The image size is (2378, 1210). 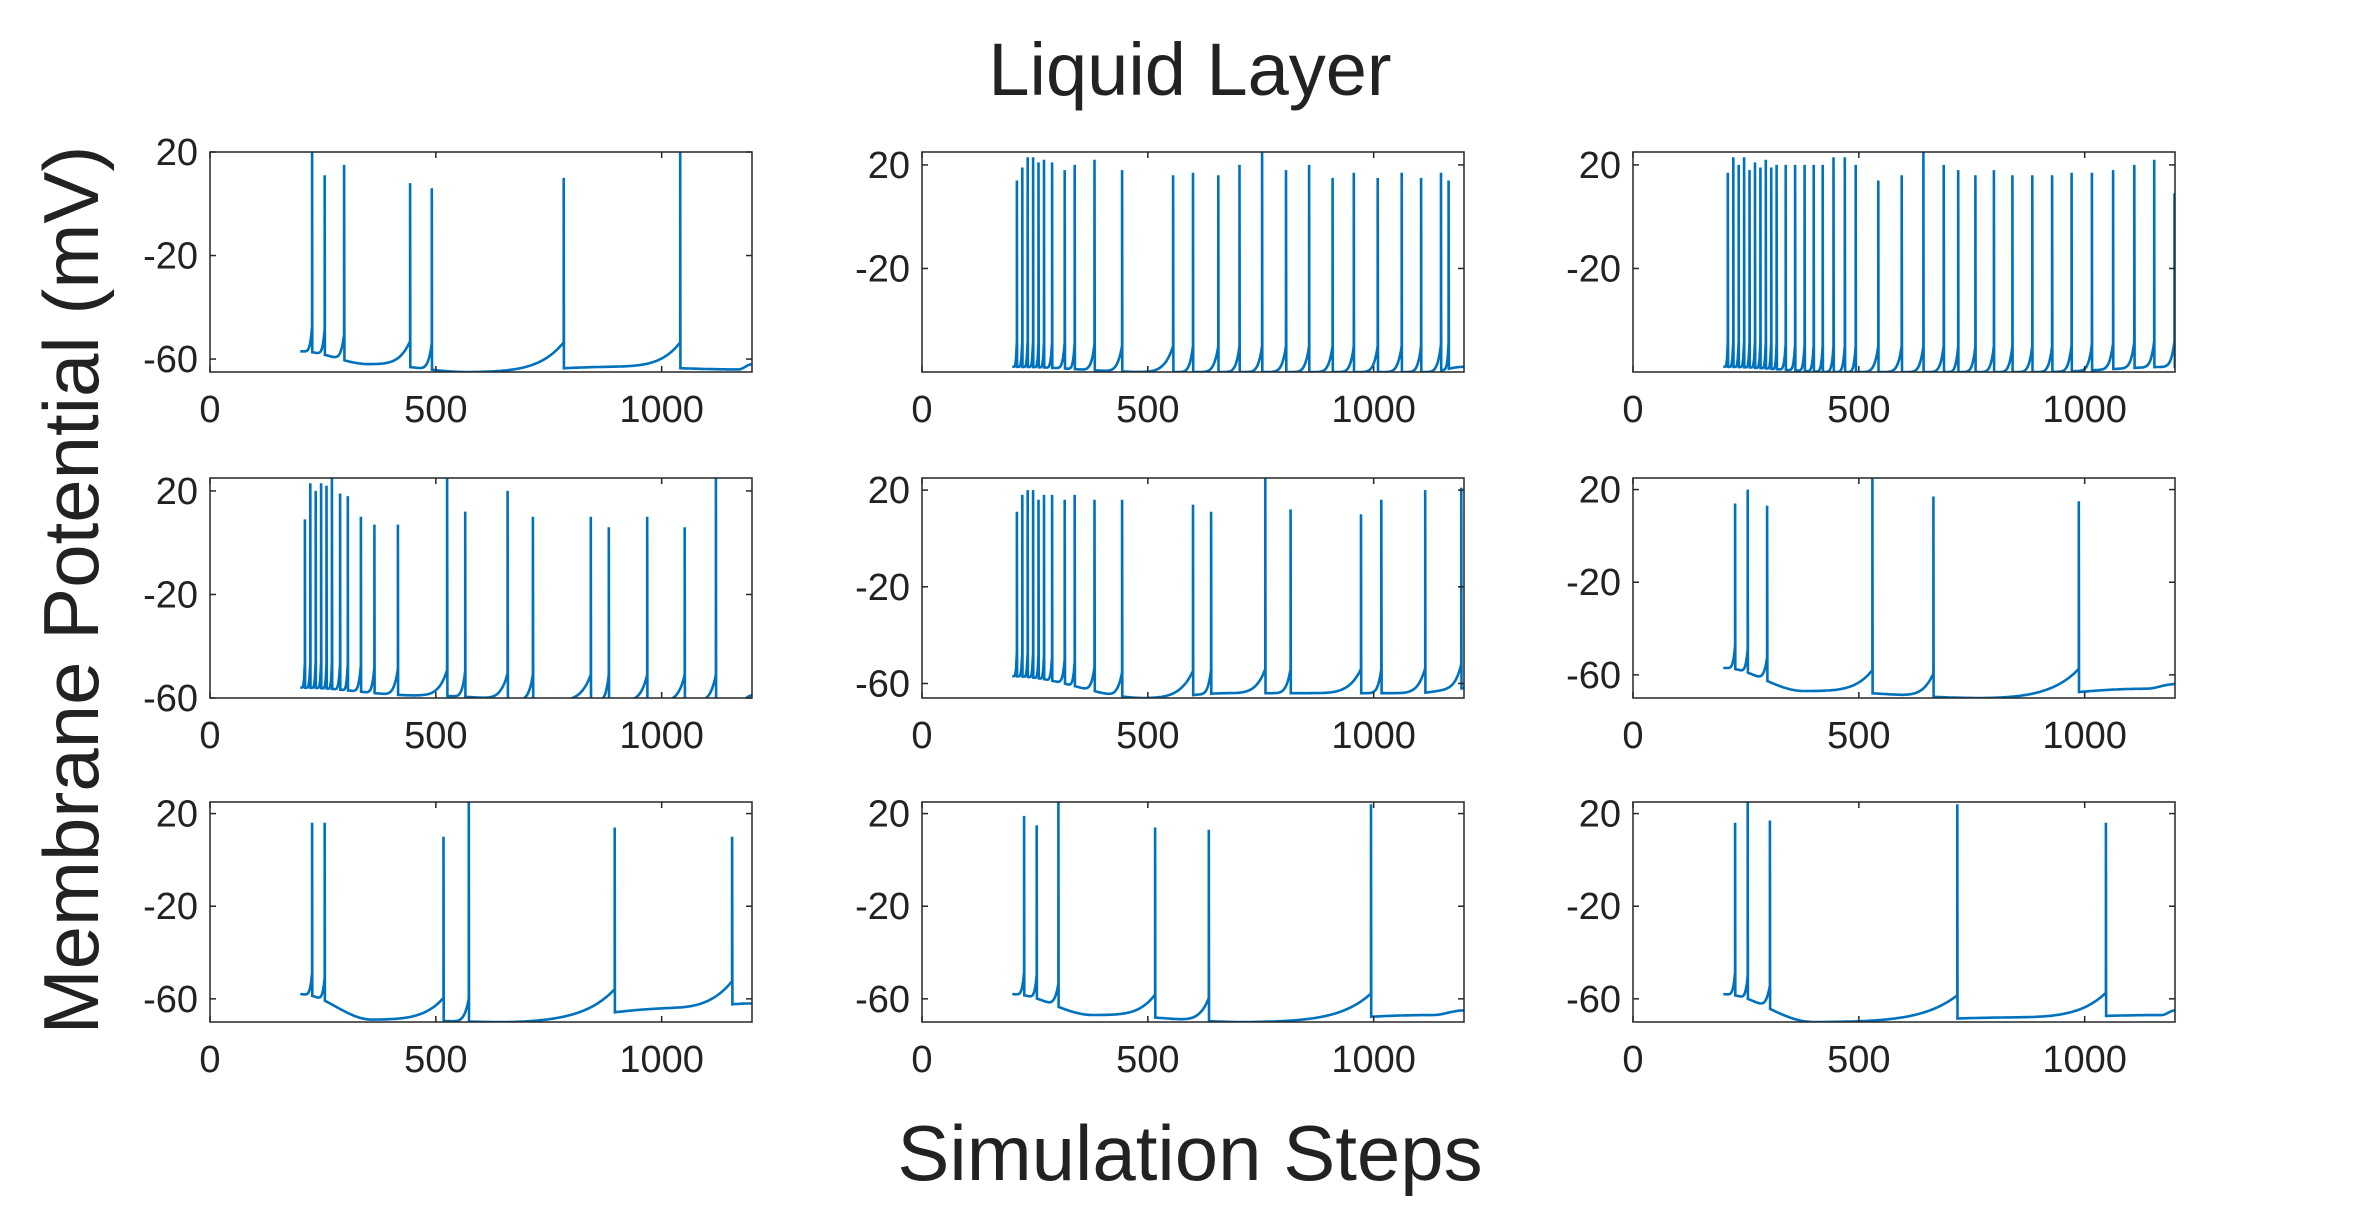 What do you see at coordinates (71, 590) in the screenshot?
I see `y-axis-label: Membrane Potential (mV)` at bounding box center [71, 590].